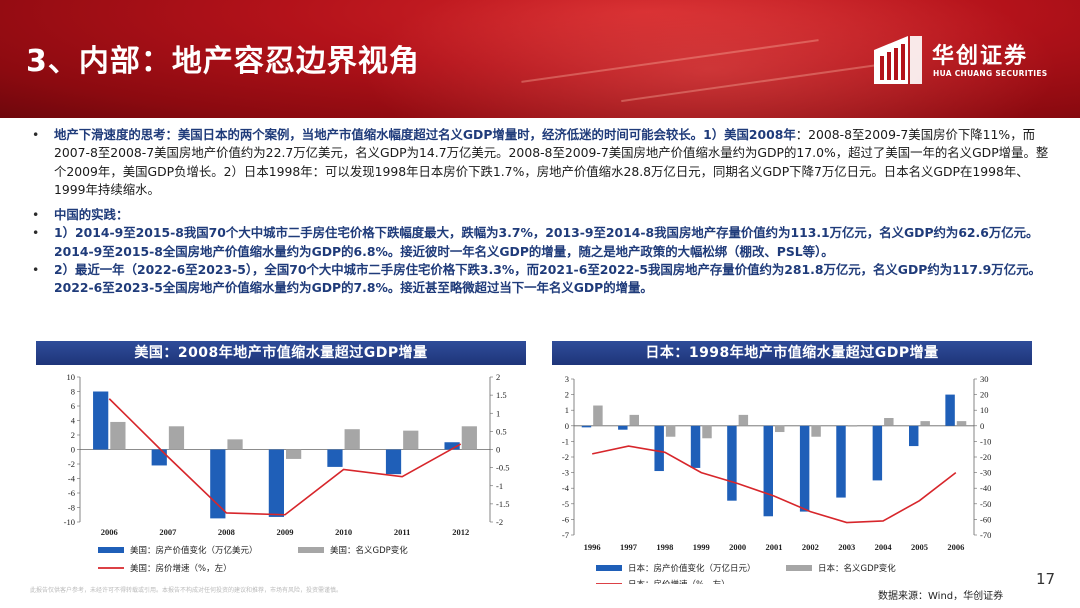 This screenshot has width=1080, height=608. Describe the element at coordinates (679, 581) in the screenshot. I see `jp-legend-label-line: 日本：房价增速（%，左）` at that location.